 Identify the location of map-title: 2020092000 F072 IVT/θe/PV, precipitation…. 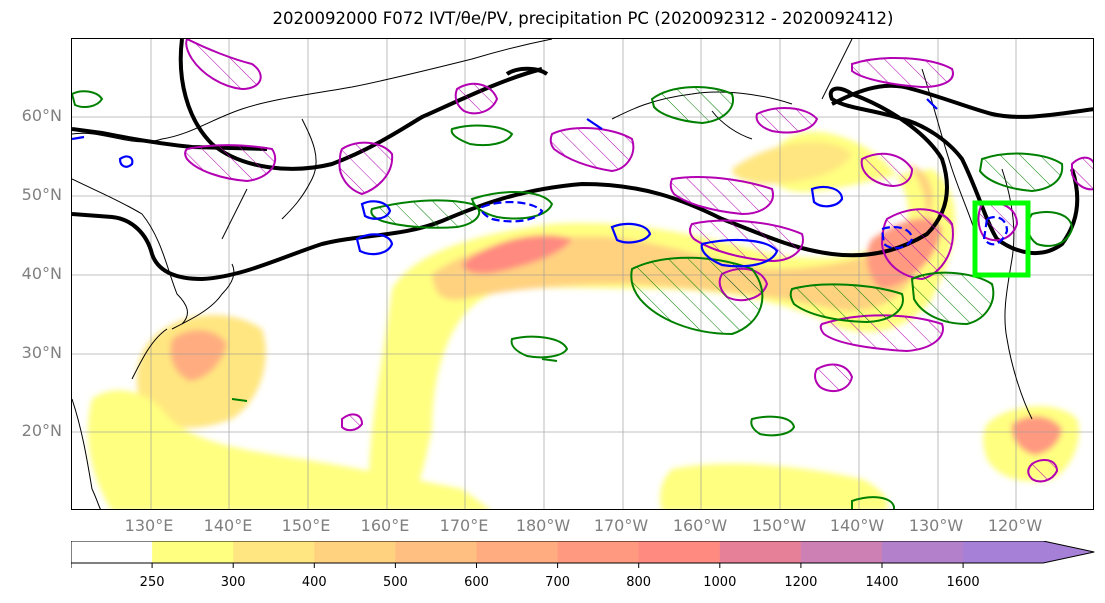
(583, 18).